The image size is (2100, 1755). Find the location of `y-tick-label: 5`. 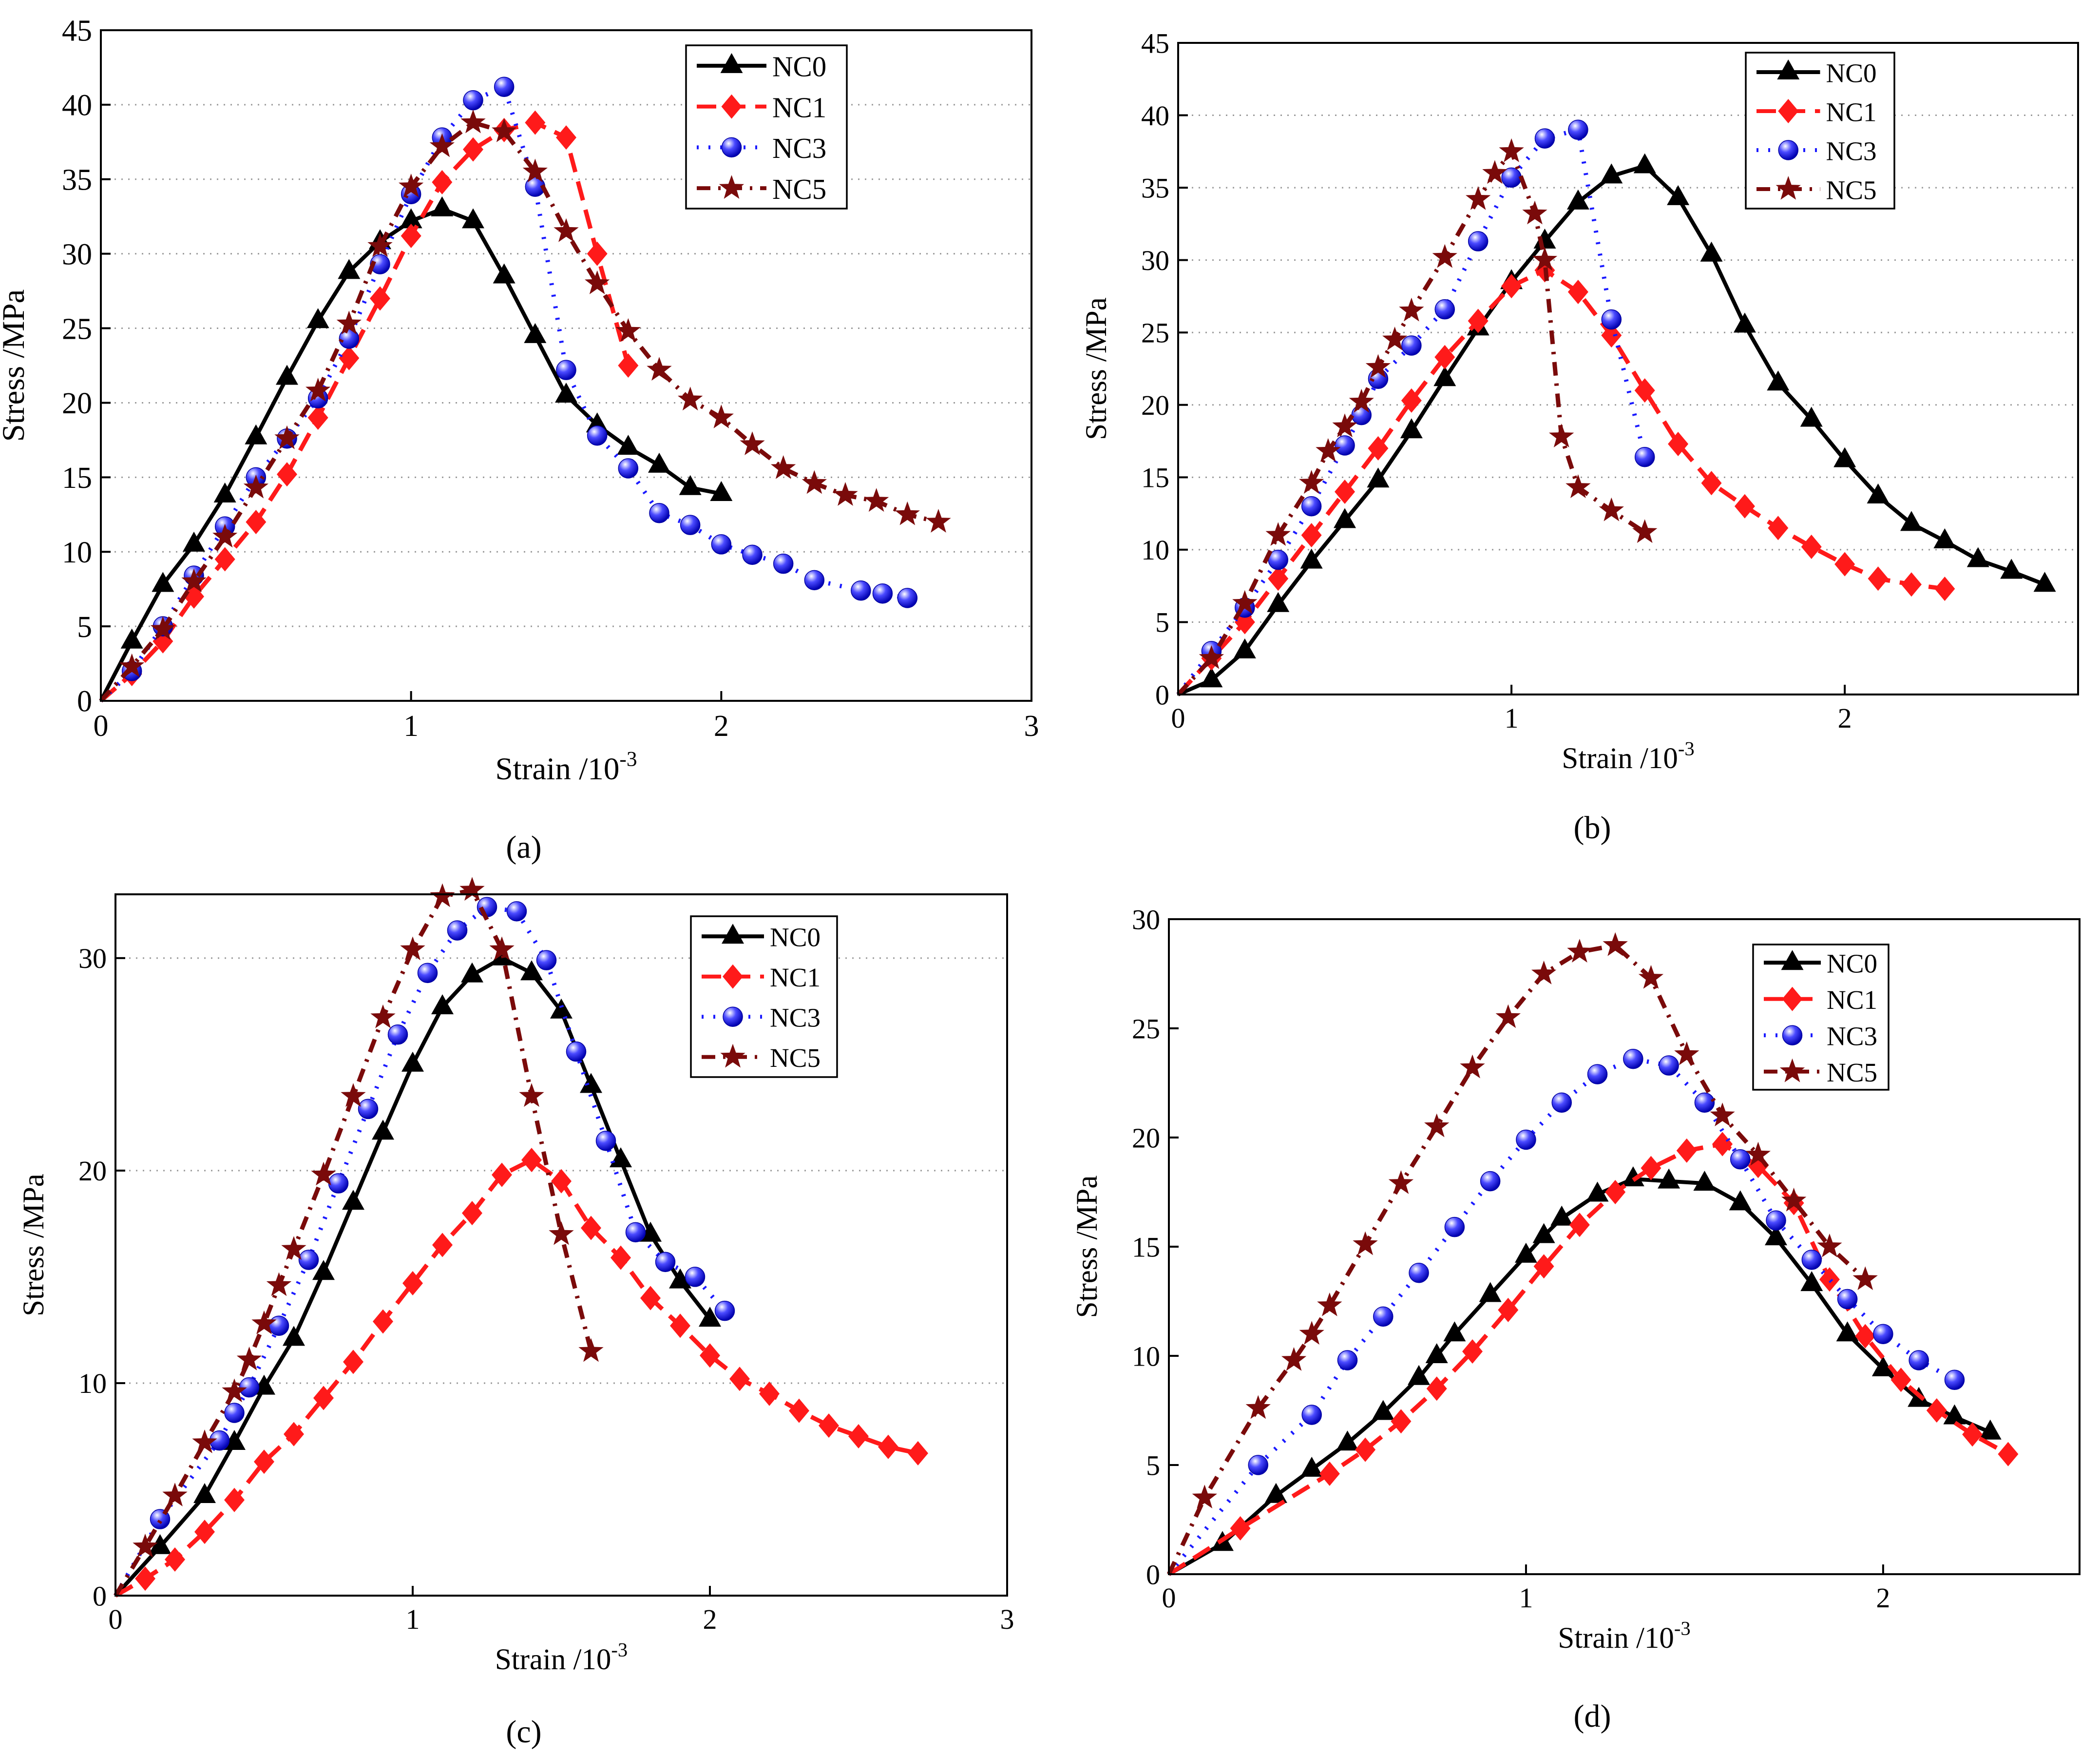

y-tick-label: 5 is located at coordinates (1162, 622).